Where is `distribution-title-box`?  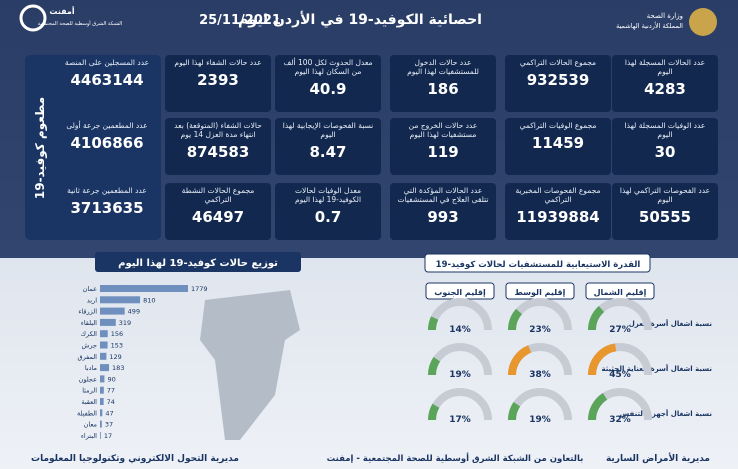 distribution-title-box is located at coordinates (198, 262).